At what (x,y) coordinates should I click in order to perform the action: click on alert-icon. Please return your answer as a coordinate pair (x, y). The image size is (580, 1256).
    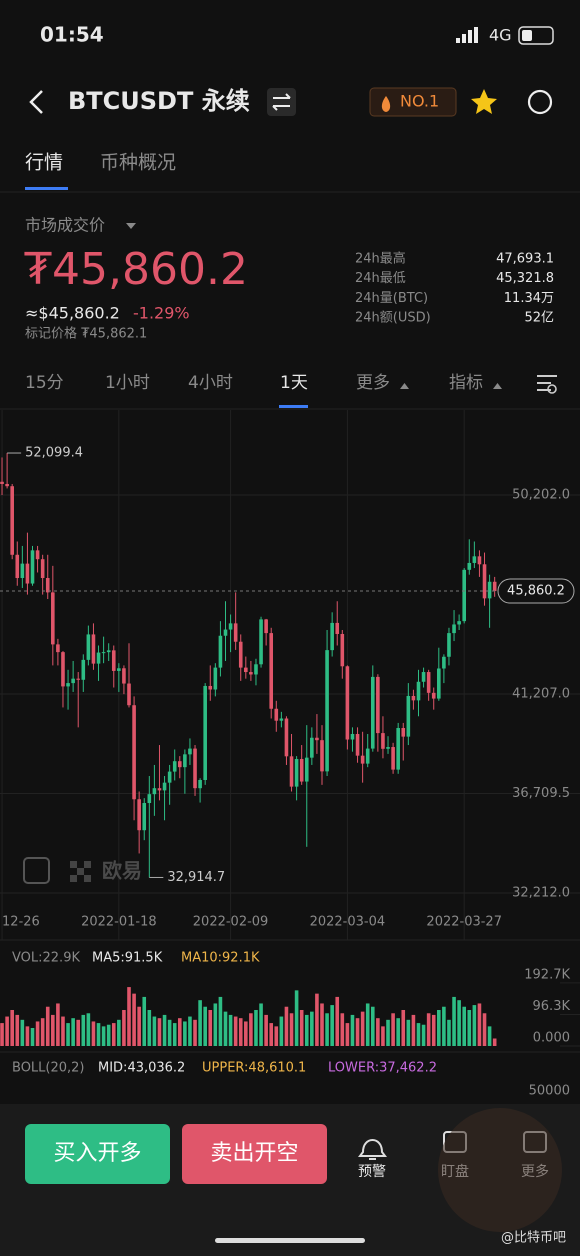
    Looking at the image, I should click on (372, 1149).